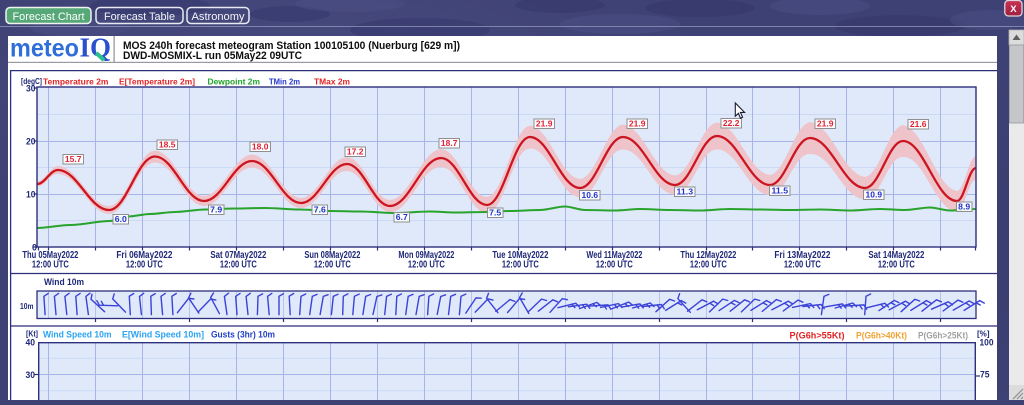  I want to click on svg-text: Sat 07May2022, so click(238, 255).